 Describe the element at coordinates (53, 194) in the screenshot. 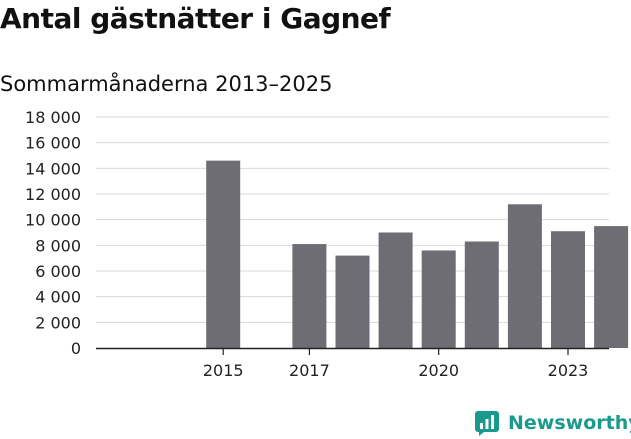

I see `y-tick-label: 12 000` at that location.